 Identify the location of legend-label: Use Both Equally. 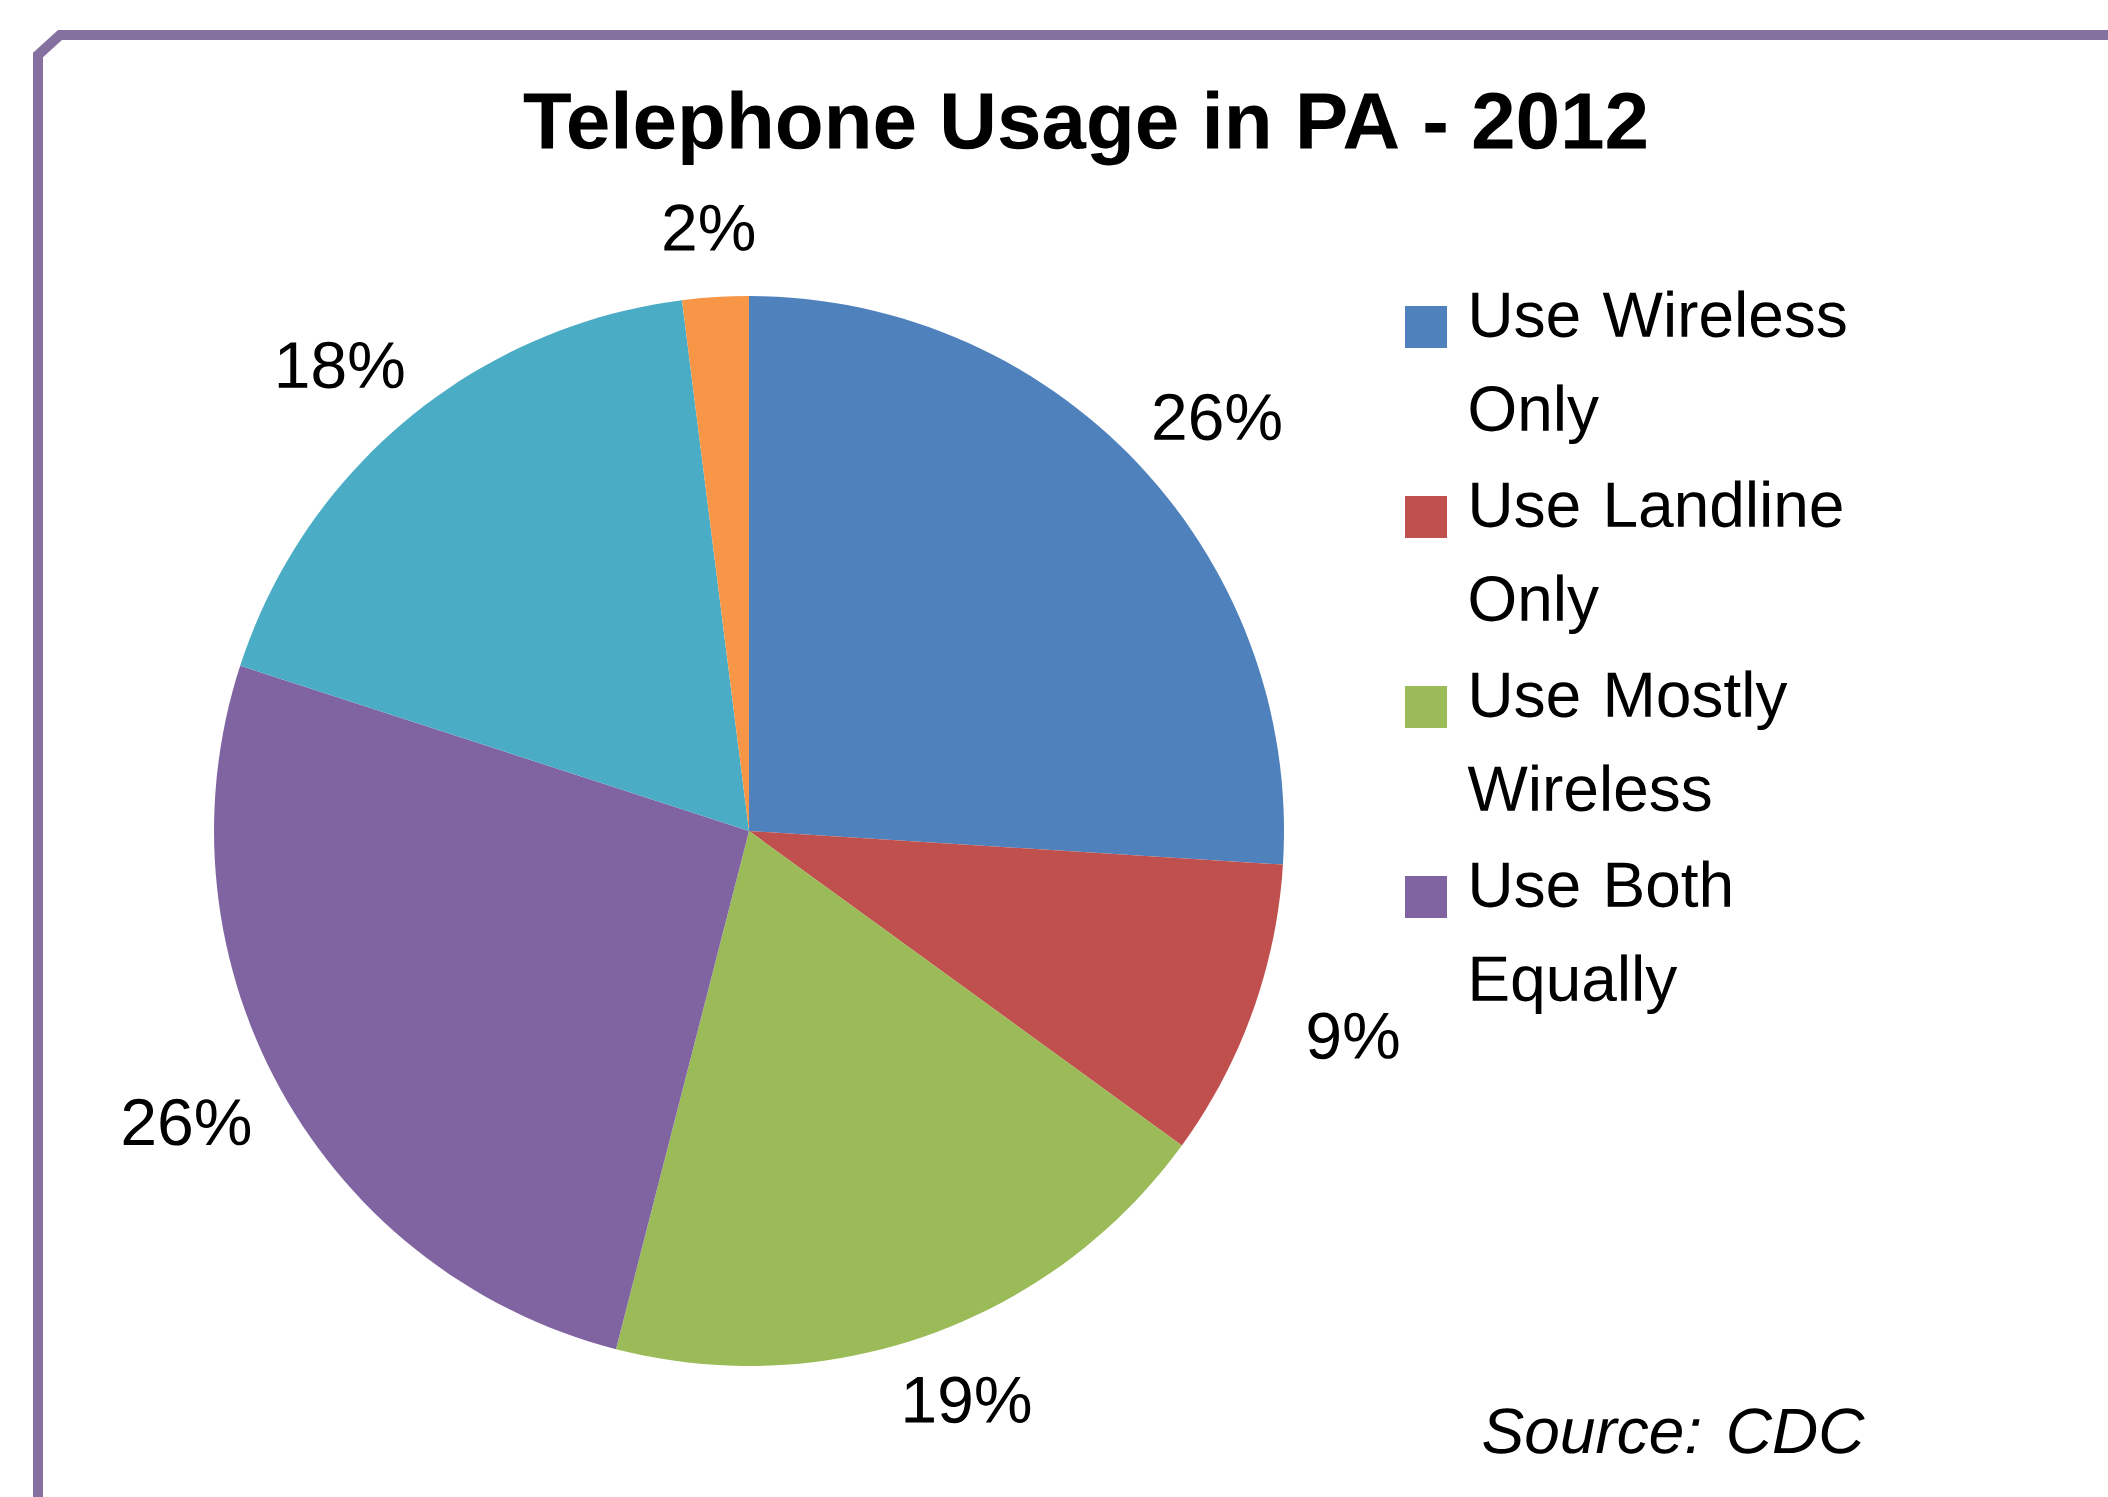
(1601, 937).